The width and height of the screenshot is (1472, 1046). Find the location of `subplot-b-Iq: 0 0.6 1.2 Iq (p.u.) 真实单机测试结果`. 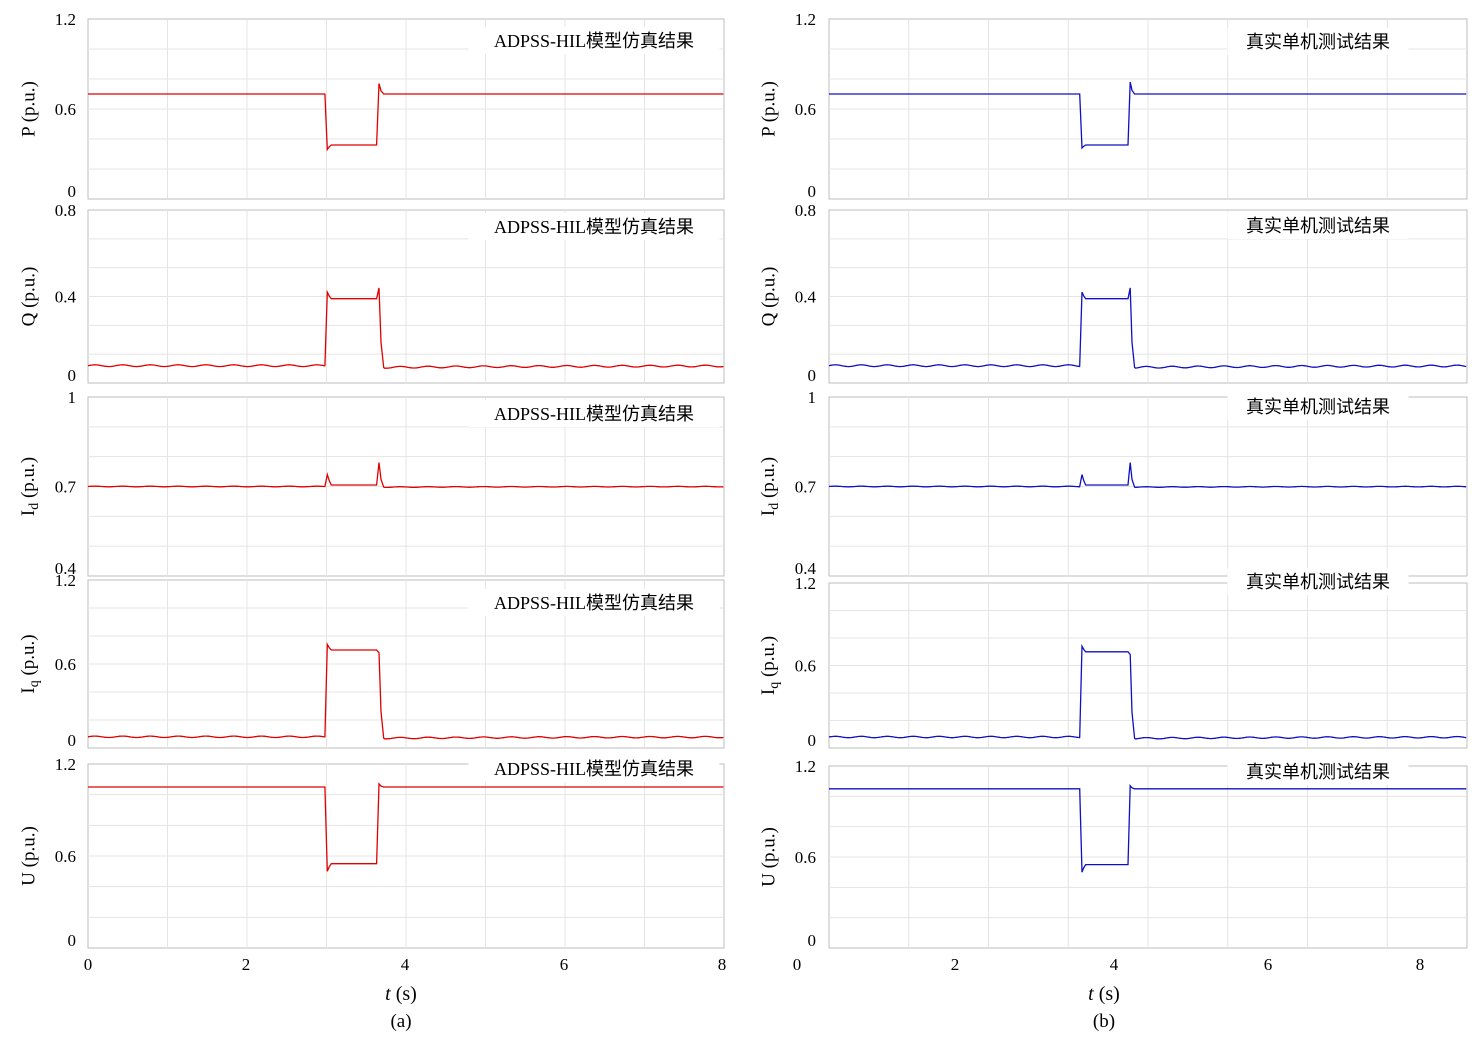

subplot-b-Iq: 0 0.6 1.2 Iq (p.u.) 真实单机测试结果 is located at coordinates (1113, 659).